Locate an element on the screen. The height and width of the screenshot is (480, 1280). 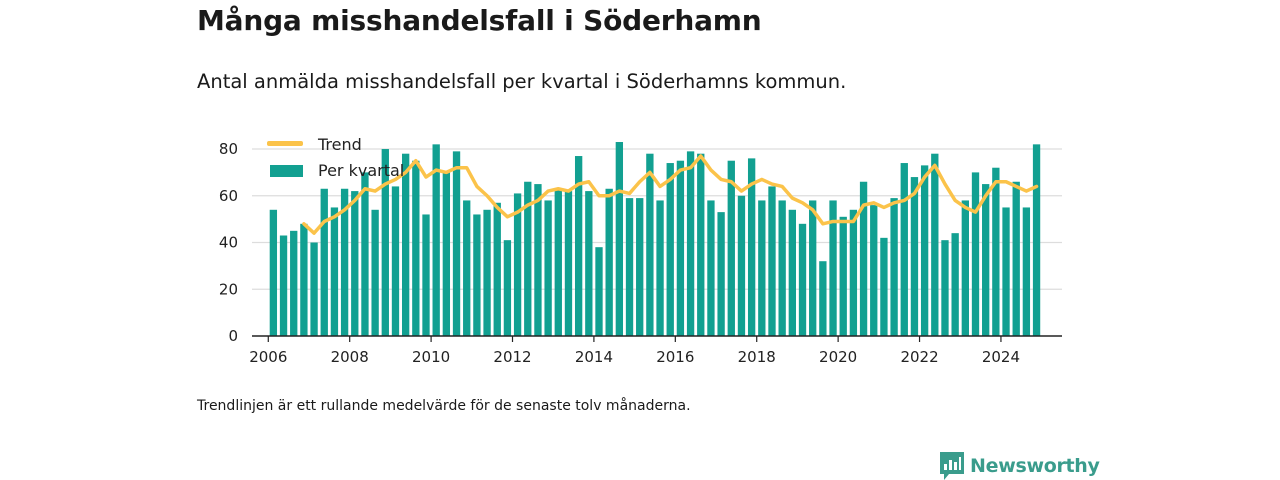
y-tick-label: 0 is located at coordinates (233, 336).